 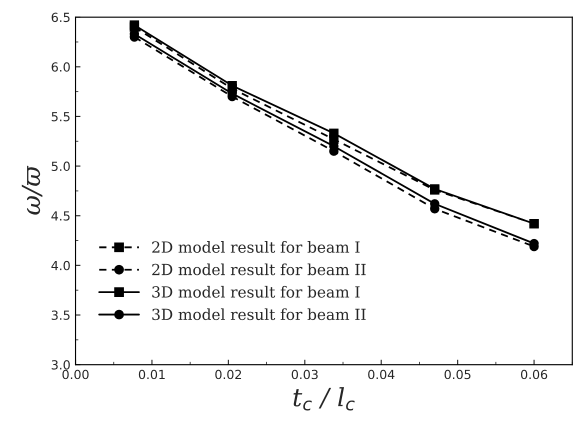 I want to click on x-tick-label: 0.00, so click(x=75, y=375).